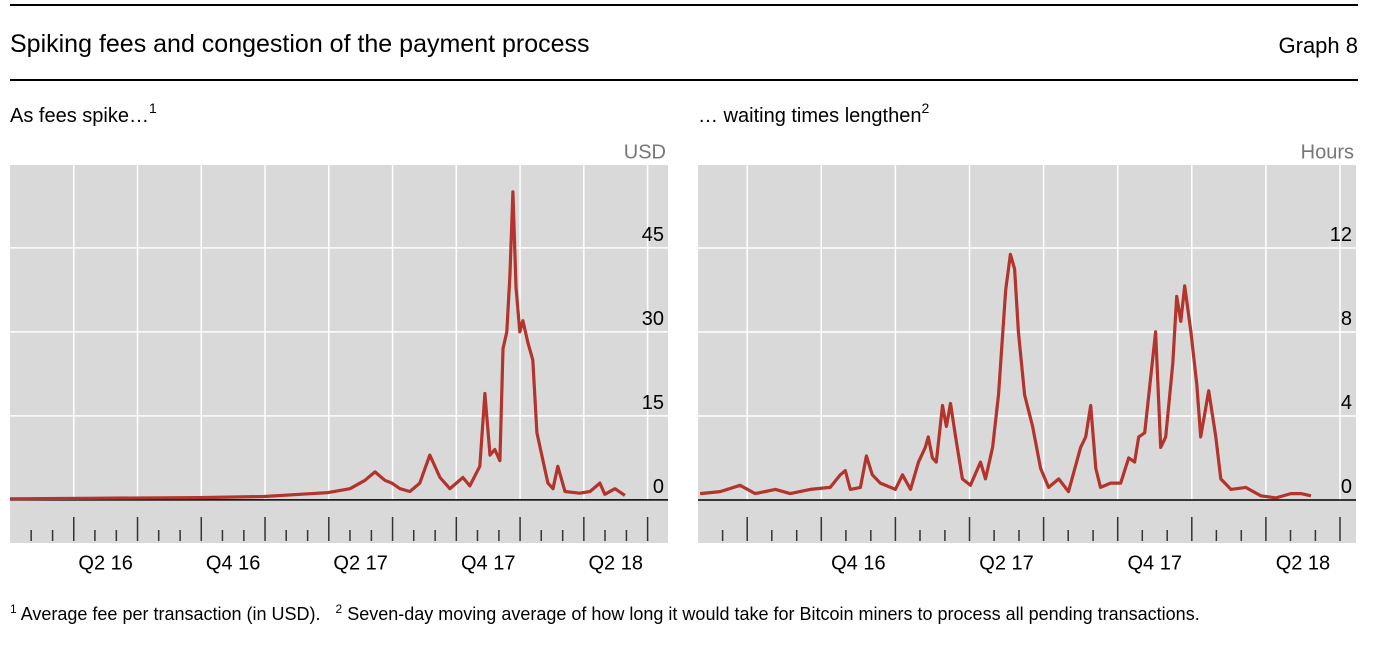  Describe the element at coordinates (653, 235) in the screenshot. I see `y-tick-label: 45` at that location.